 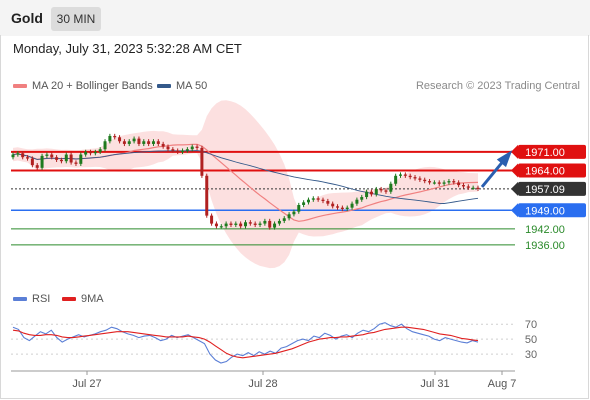 I want to click on legend-ma50: MA 50, so click(x=182, y=86).